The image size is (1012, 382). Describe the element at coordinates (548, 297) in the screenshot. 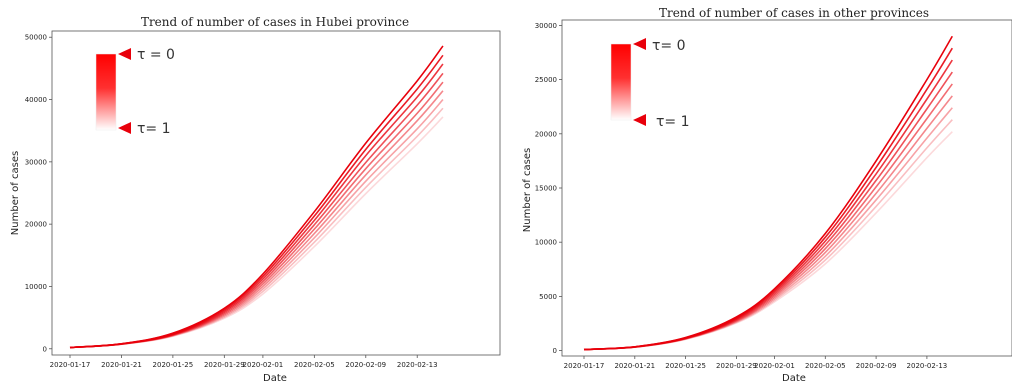

I see `y-tick-label: 5000` at that location.